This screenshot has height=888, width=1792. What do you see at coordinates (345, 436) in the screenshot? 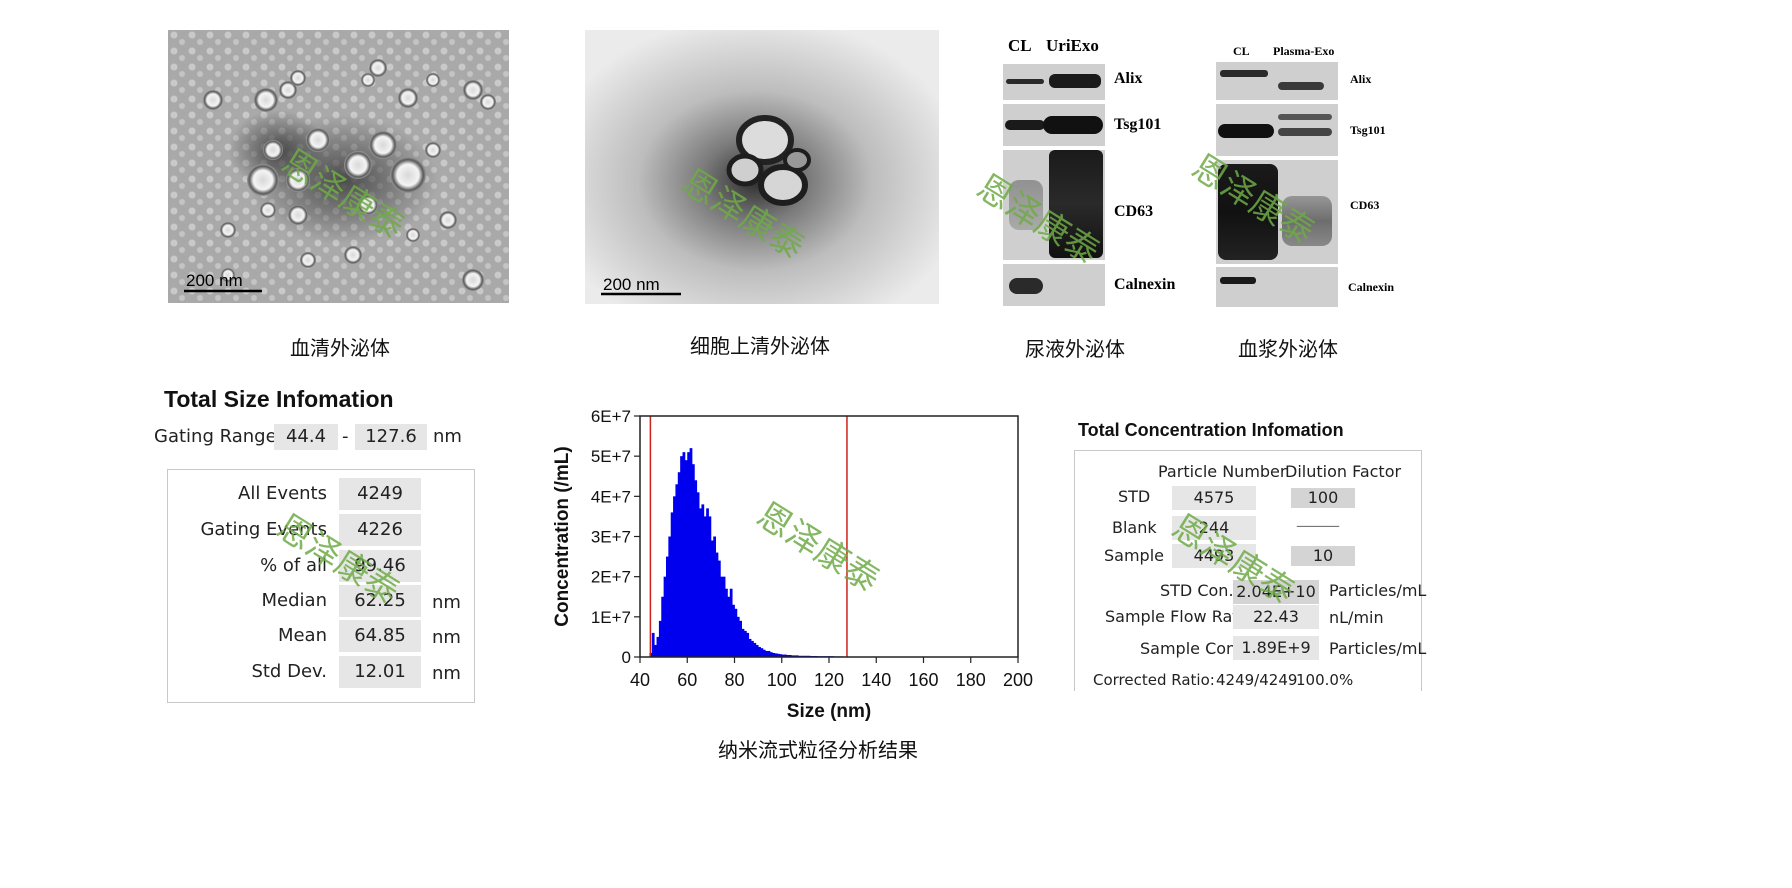
I see `gating-dash: -` at bounding box center [345, 436].